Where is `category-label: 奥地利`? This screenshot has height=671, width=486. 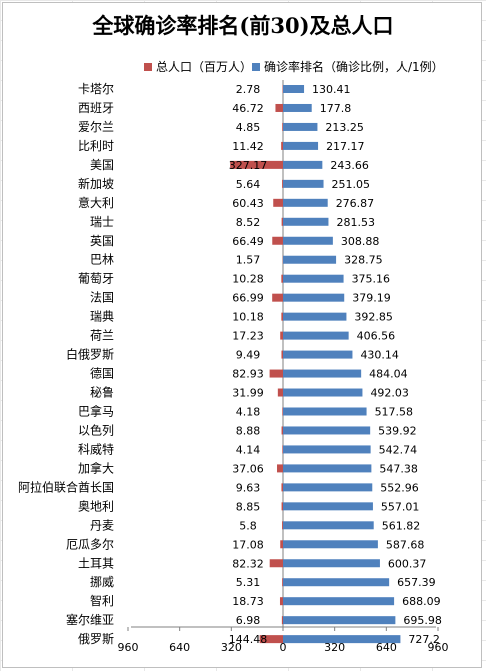 category-label: 奥地利 is located at coordinates (96, 506).